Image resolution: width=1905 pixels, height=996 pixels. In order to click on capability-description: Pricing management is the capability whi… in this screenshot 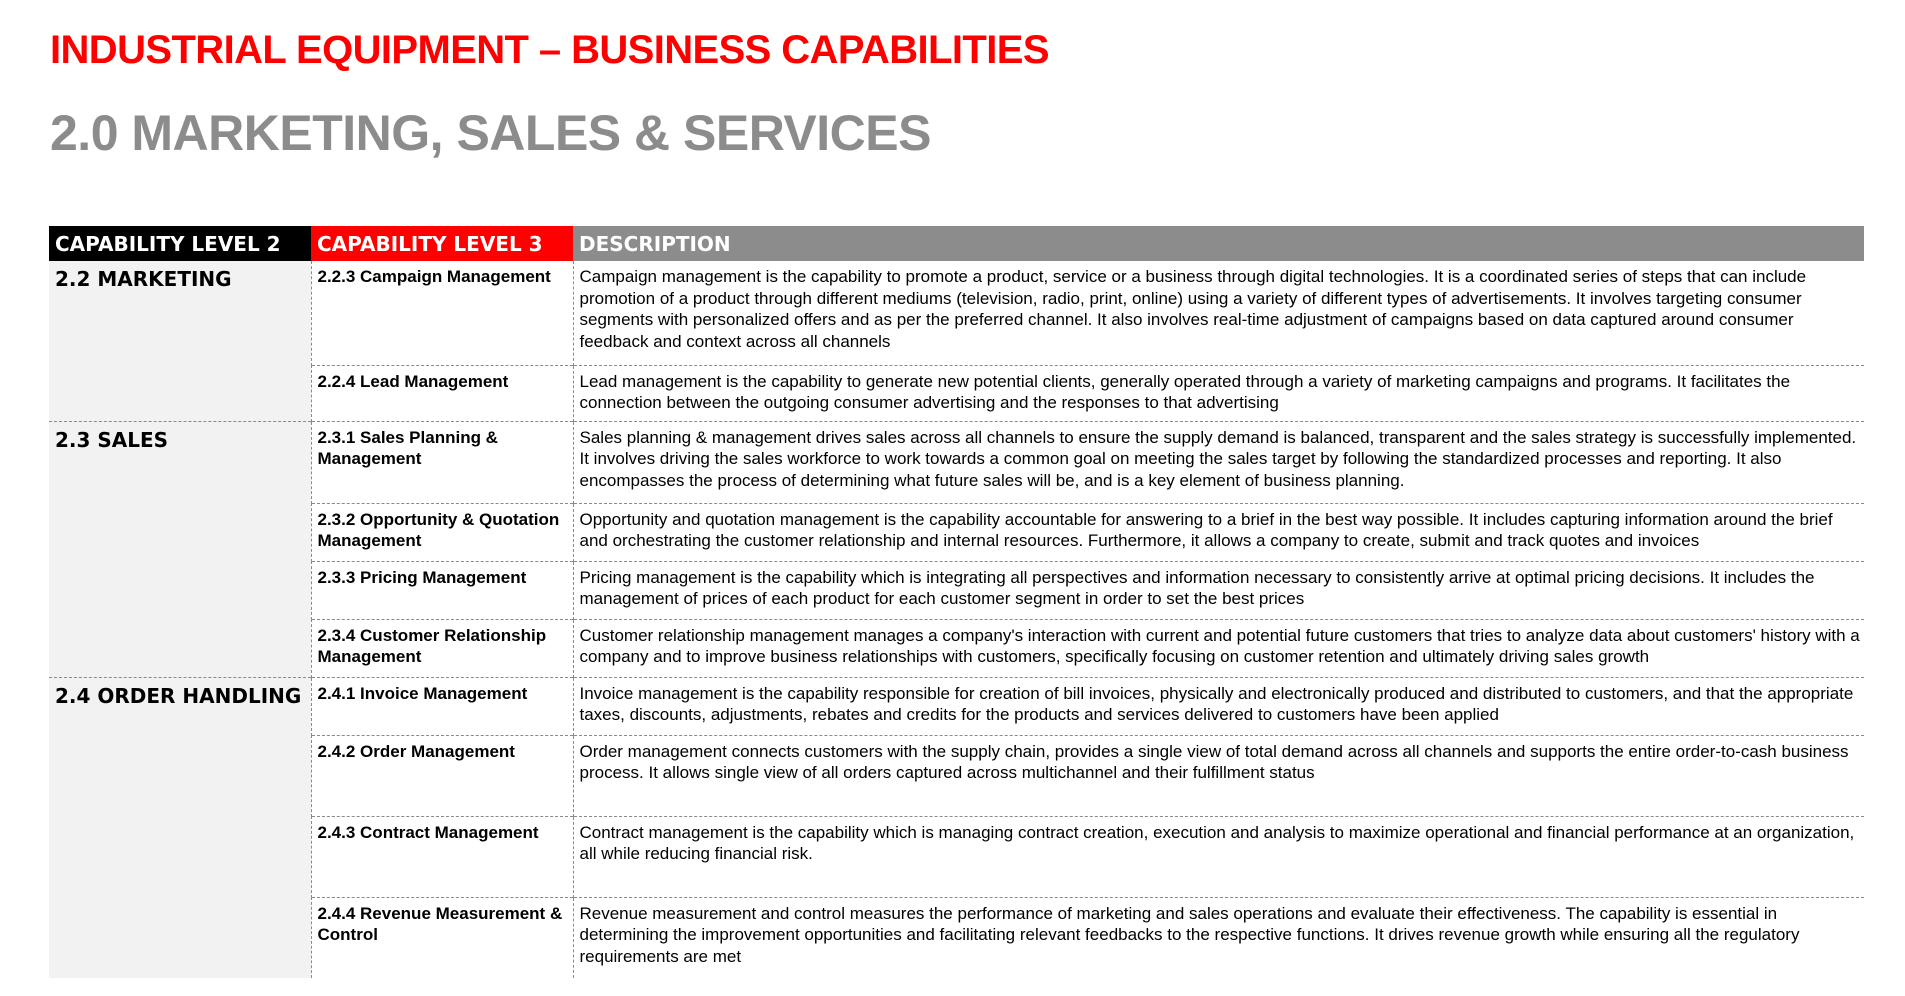, I will do `click(1218, 589)`.